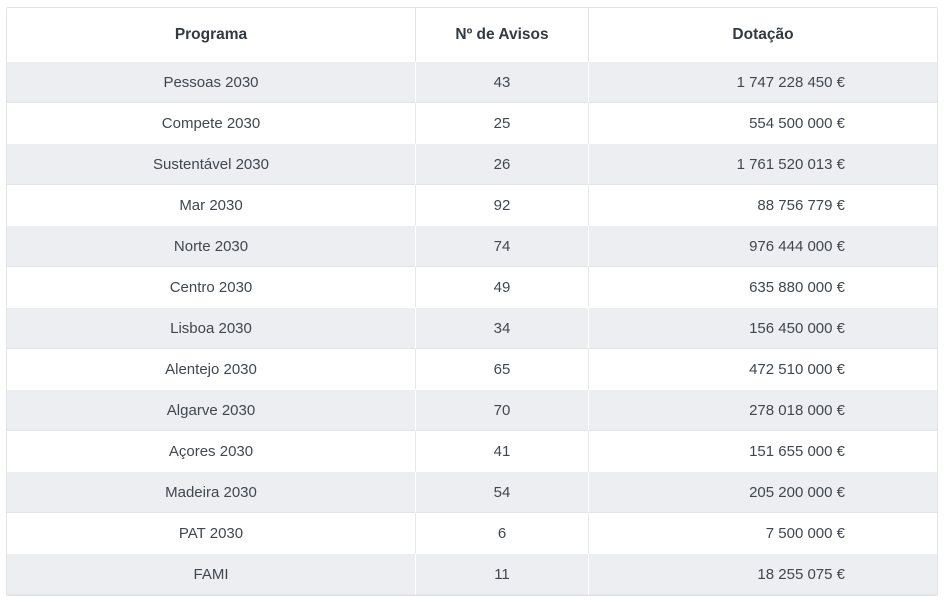 This screenshot has width=944, height=602. What do you see at coordinates (211, 82) in the screenshot?
I see `programa-cell: Pessoas 2030` at bounding box center [211, 82].